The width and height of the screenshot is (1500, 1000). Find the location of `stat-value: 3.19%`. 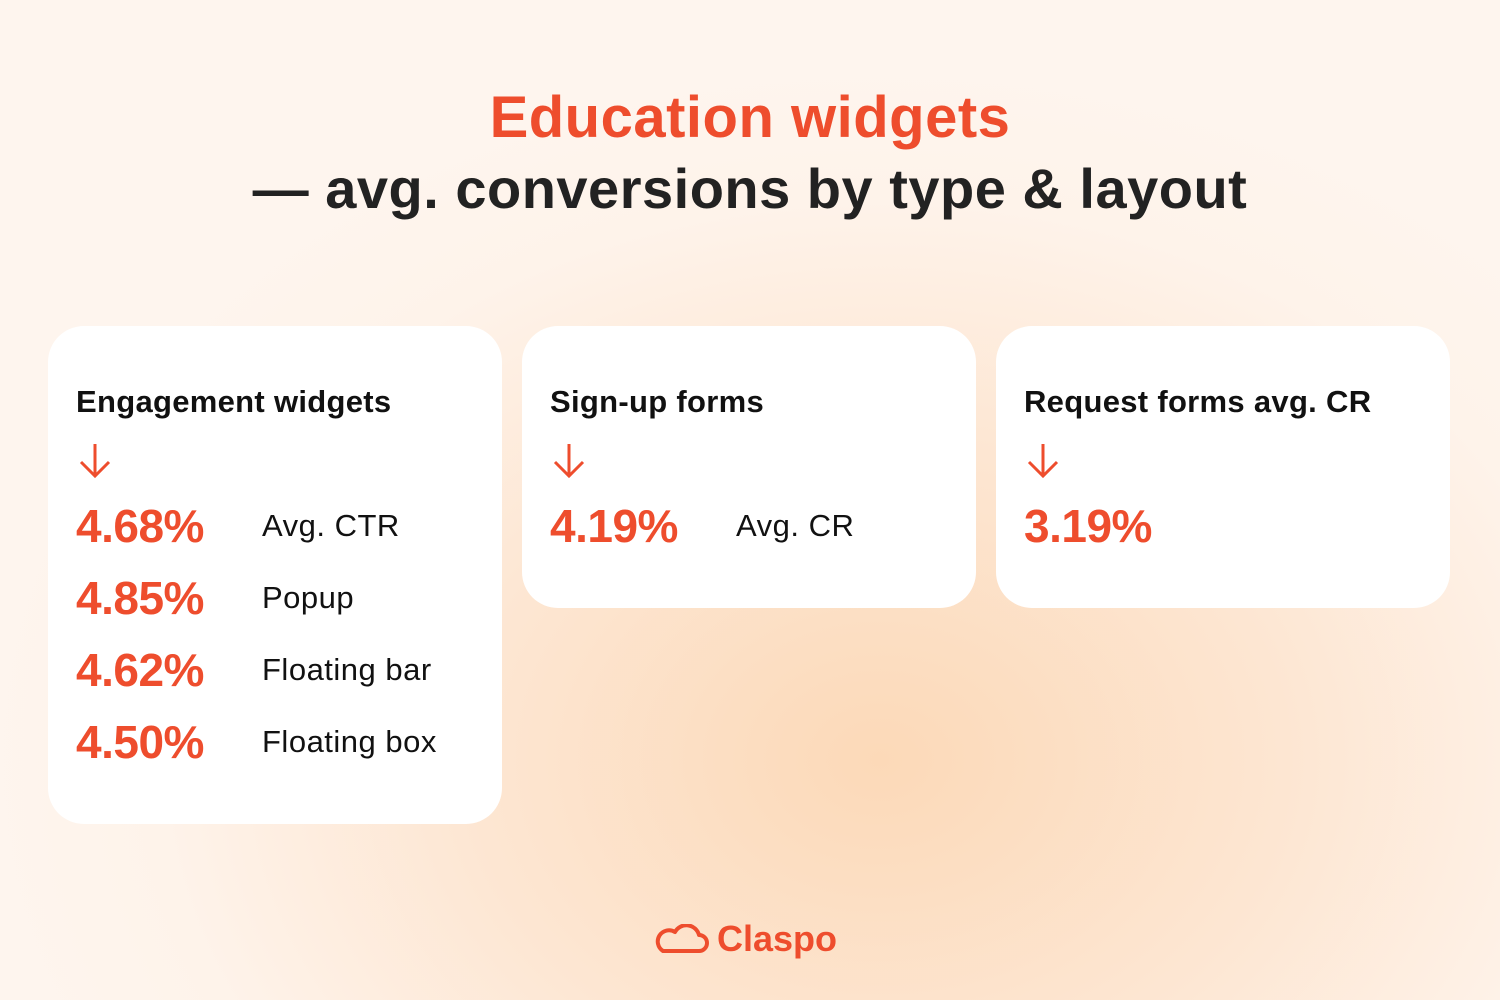

stat-value: 3.19% is located at coordinates (1088, 526).